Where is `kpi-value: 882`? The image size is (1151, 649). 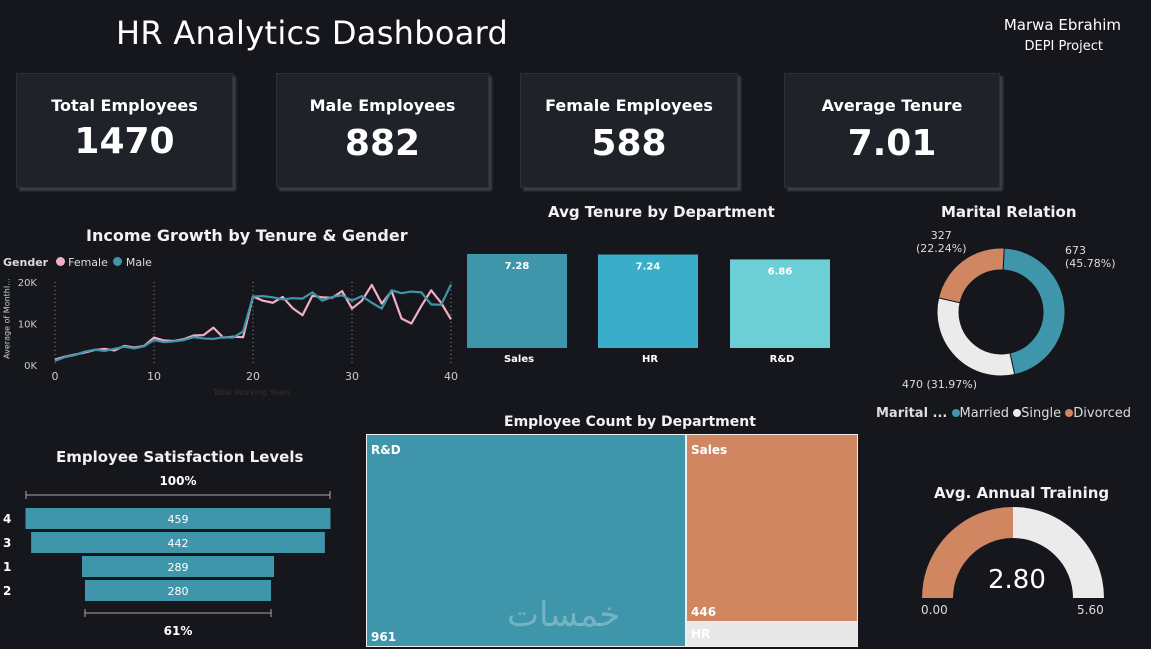
kpi-value: 882 is located at coordinates (382, 143).